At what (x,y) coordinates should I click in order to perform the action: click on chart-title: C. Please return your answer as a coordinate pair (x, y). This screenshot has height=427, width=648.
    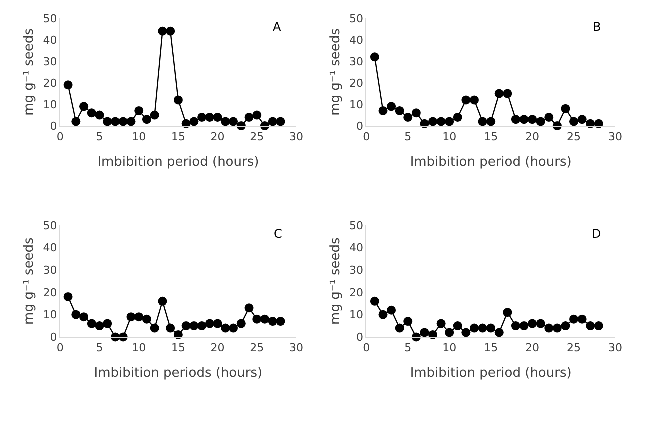
    Looking at the image, I should click on (278, 234).